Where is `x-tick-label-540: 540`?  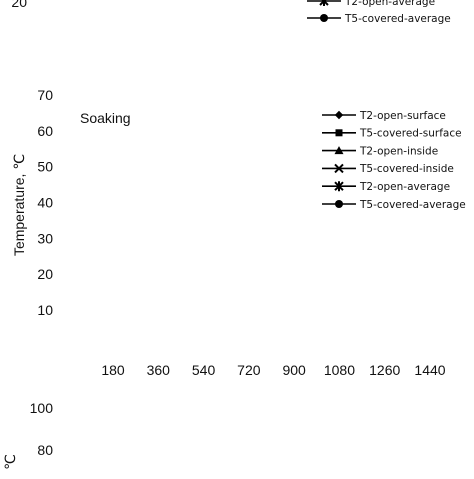
x-tick-label-540: 540 is located at coordinates (204, 370).